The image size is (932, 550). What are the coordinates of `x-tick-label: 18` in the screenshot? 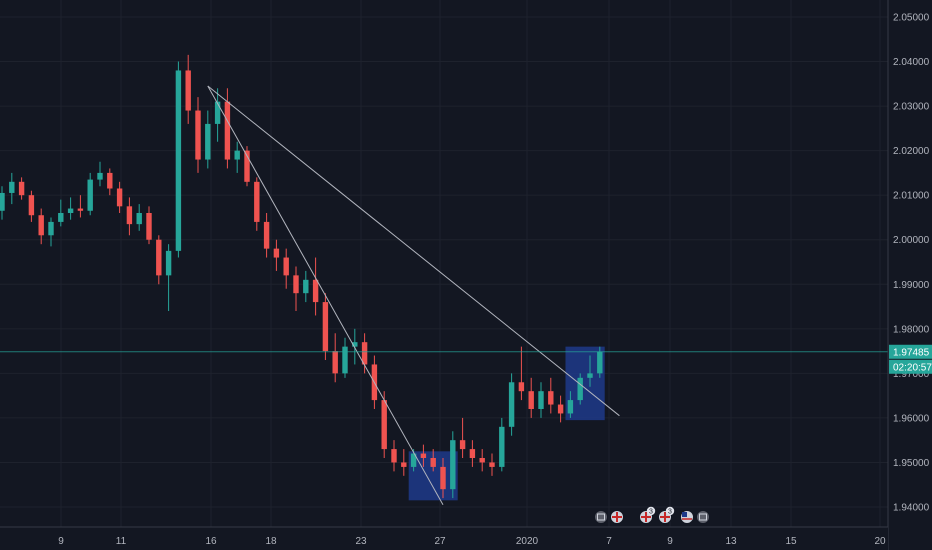 It's located at (271, 541).